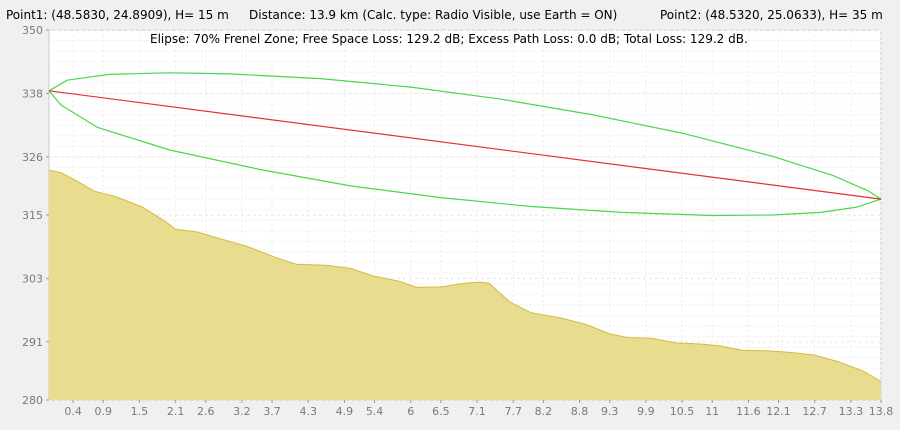 Image resolution: width=900 pixels, height=430 pixels. What do you see at coordinates (441, 411) in the screenshot?
I see `x-tick-label: 6.5` at bounding box center [441, 411].